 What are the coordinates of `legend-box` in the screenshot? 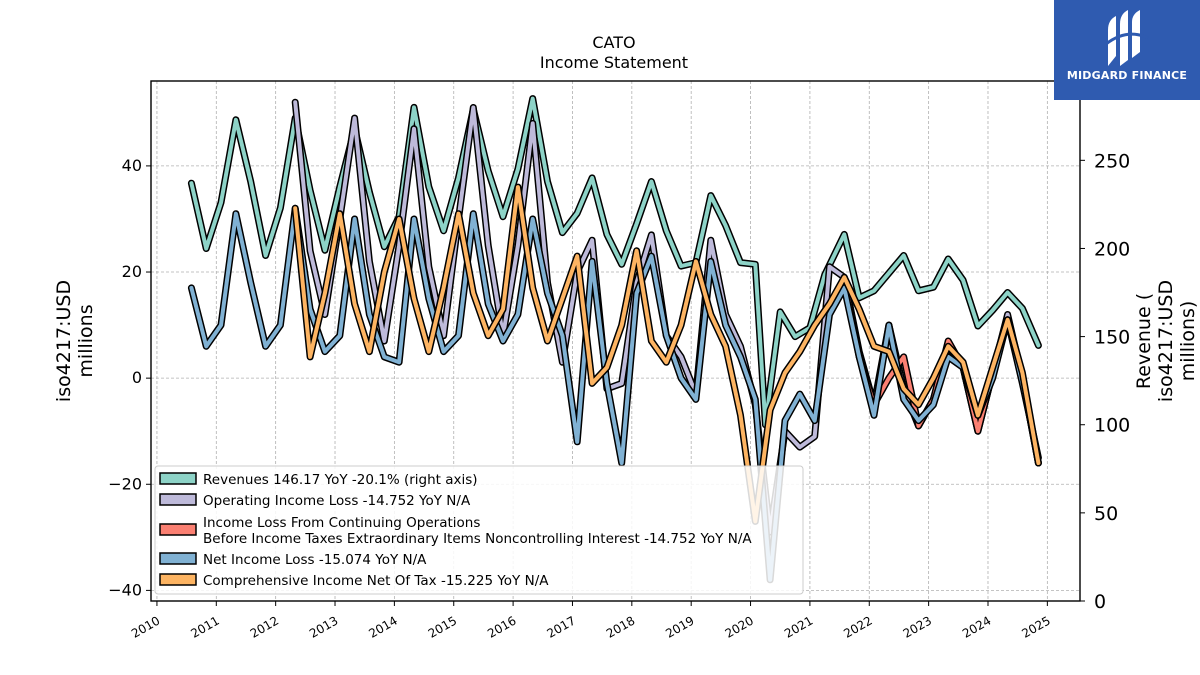 It's located at (479, 530).